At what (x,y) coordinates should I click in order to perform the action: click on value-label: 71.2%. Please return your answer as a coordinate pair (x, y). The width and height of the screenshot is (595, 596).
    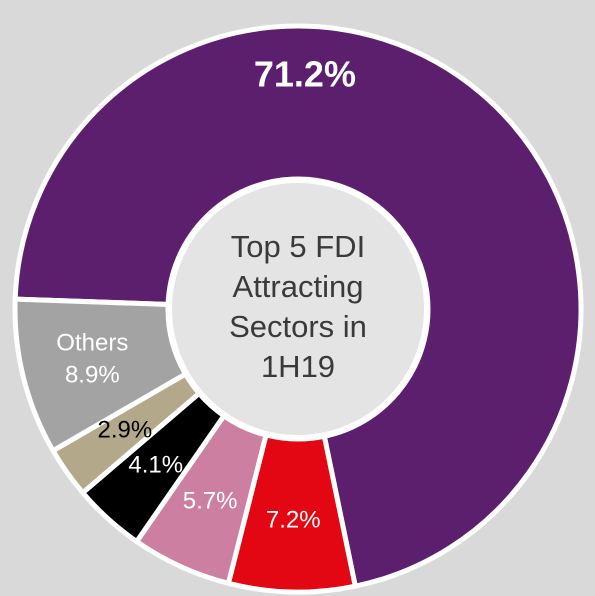
    Looking at the image, I should click on (305, 74).